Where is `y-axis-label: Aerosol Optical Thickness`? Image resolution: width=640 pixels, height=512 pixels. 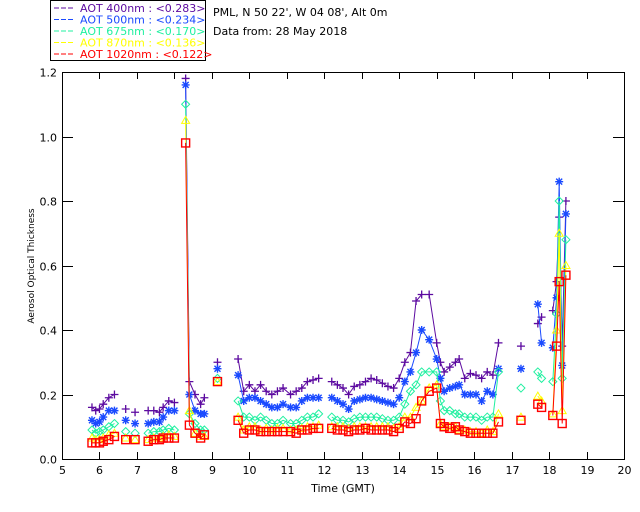 y-axis-label: Aerosol Optical Thickness is located at coordinates (32, 266).